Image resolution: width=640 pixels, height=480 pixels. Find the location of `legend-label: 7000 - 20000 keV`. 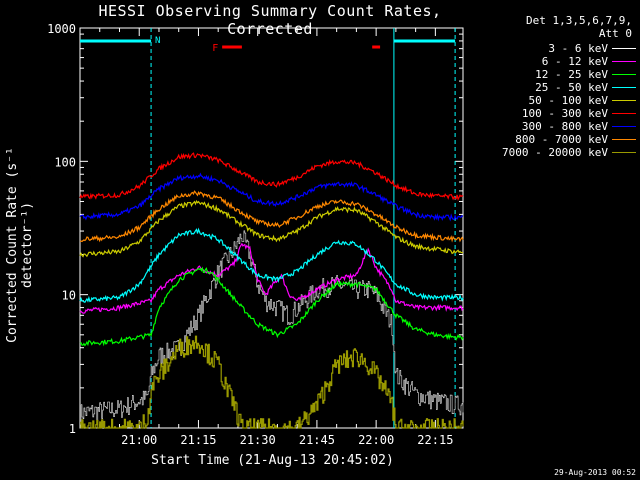

legend-label: 7000 - 20000 keV is located at coordinates (555, 152).